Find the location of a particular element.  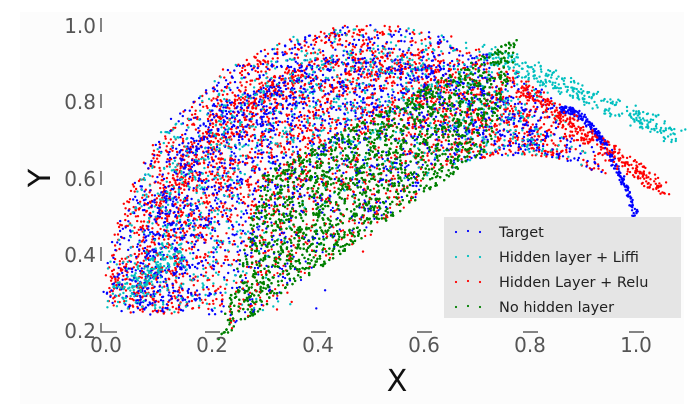

legend-label: Target is located at coordinates (521, 233).